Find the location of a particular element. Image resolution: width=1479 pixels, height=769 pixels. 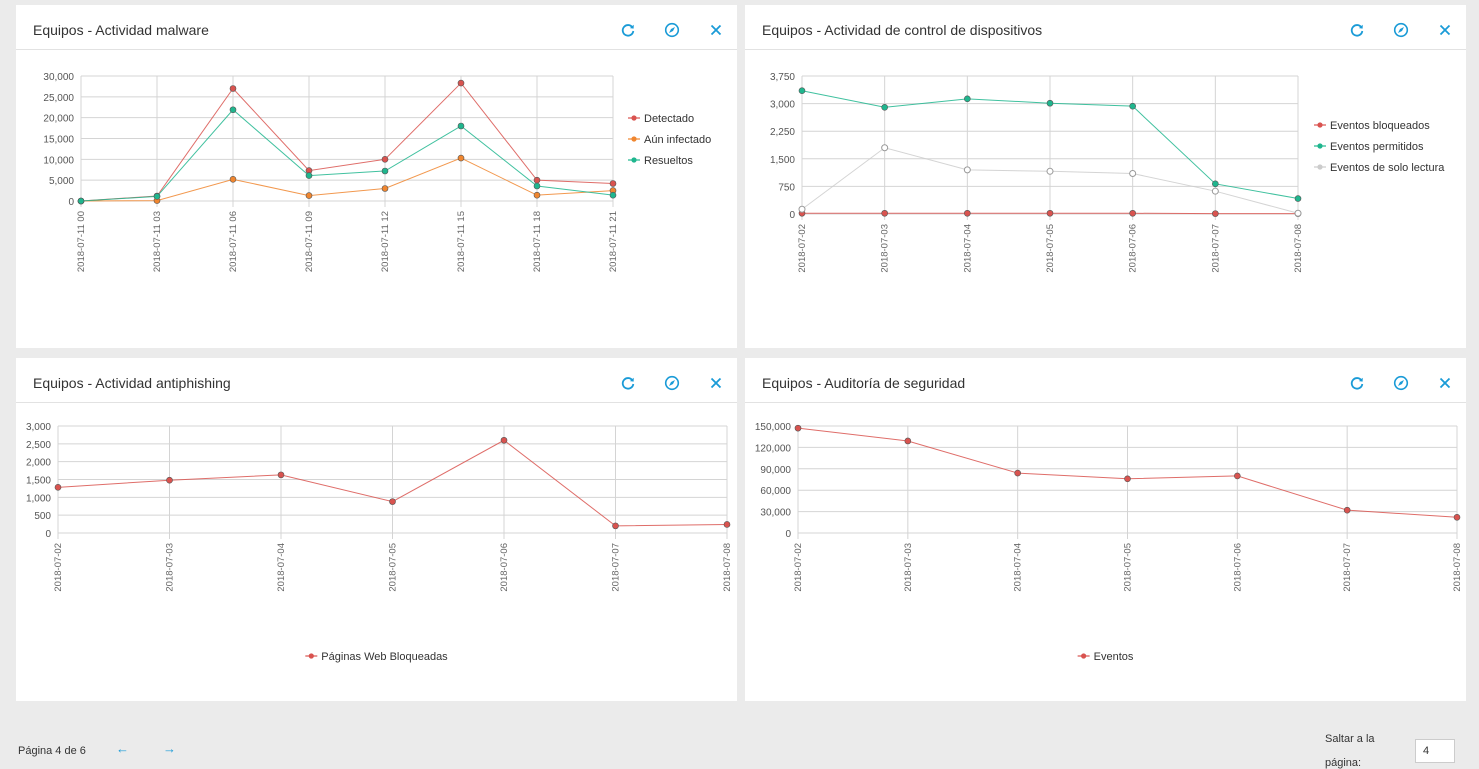

legend-label: Eventos permitidos is located at coordinates (1377, 147).